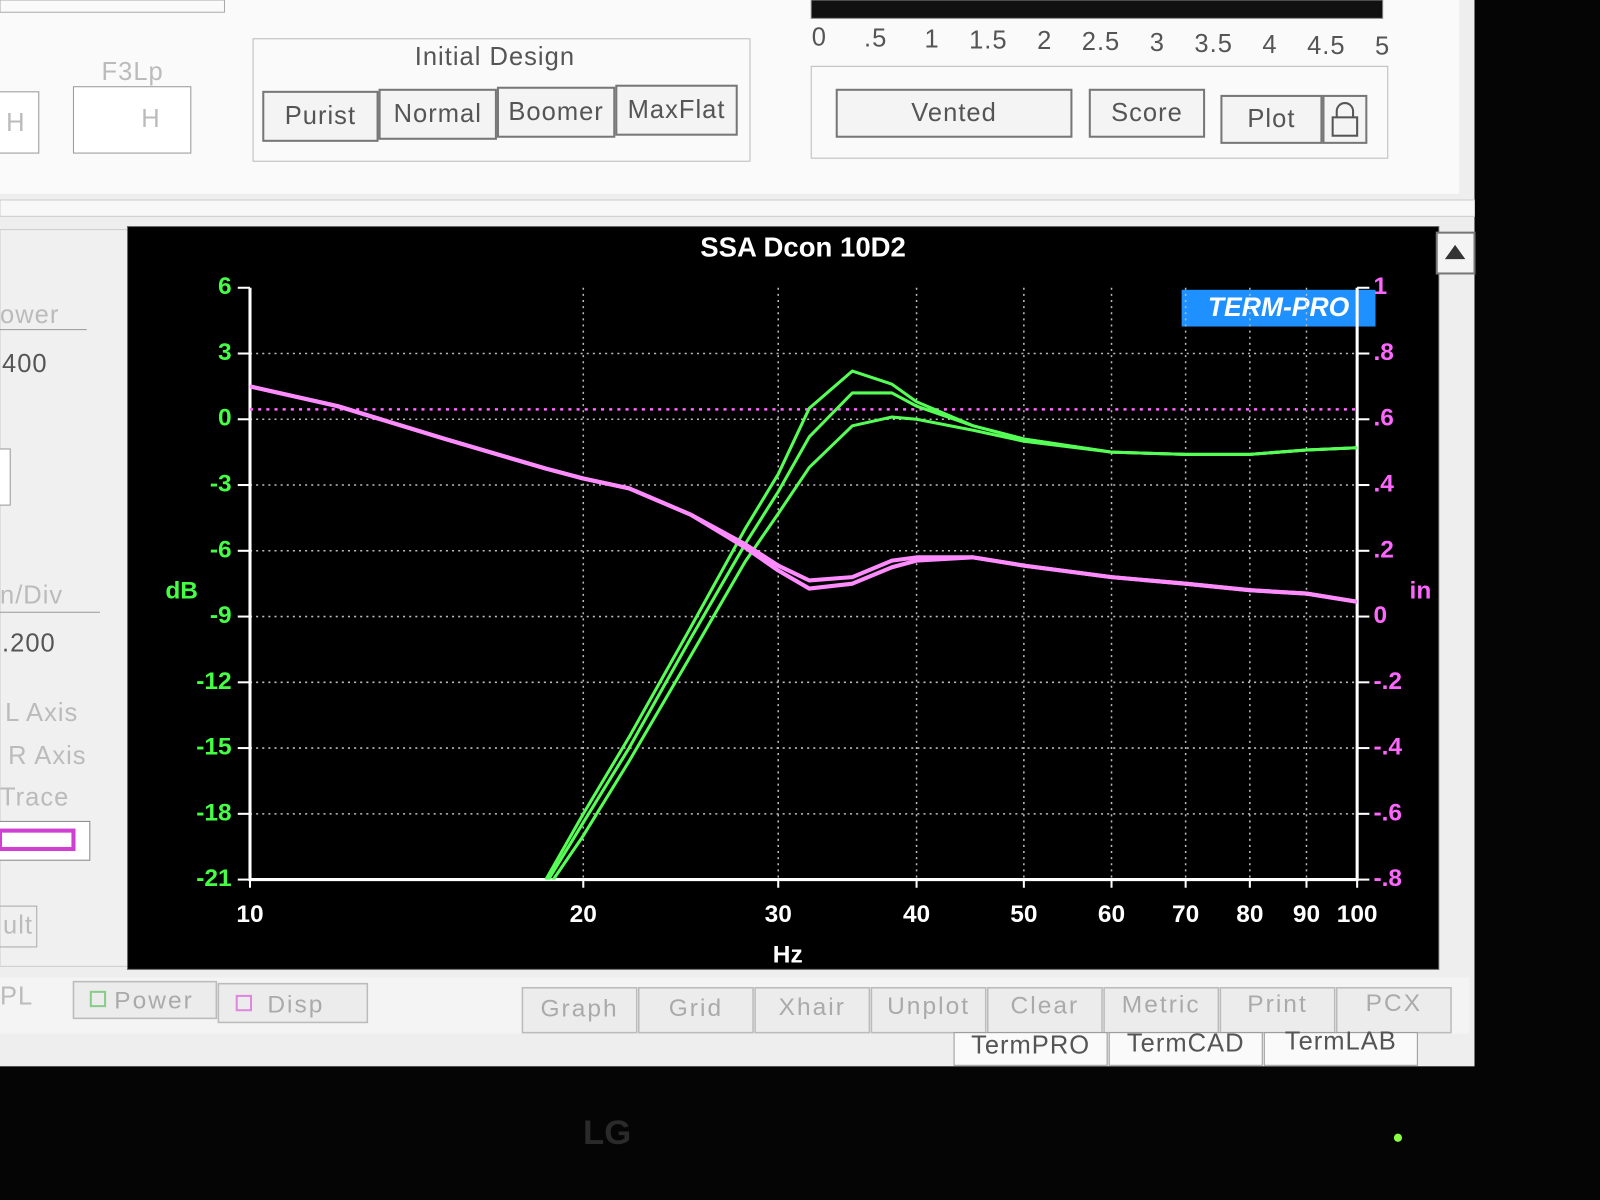  Describe the element at coordinates (788, 955) in the screenshot. I see `x-axis-label: Hz` at that location.